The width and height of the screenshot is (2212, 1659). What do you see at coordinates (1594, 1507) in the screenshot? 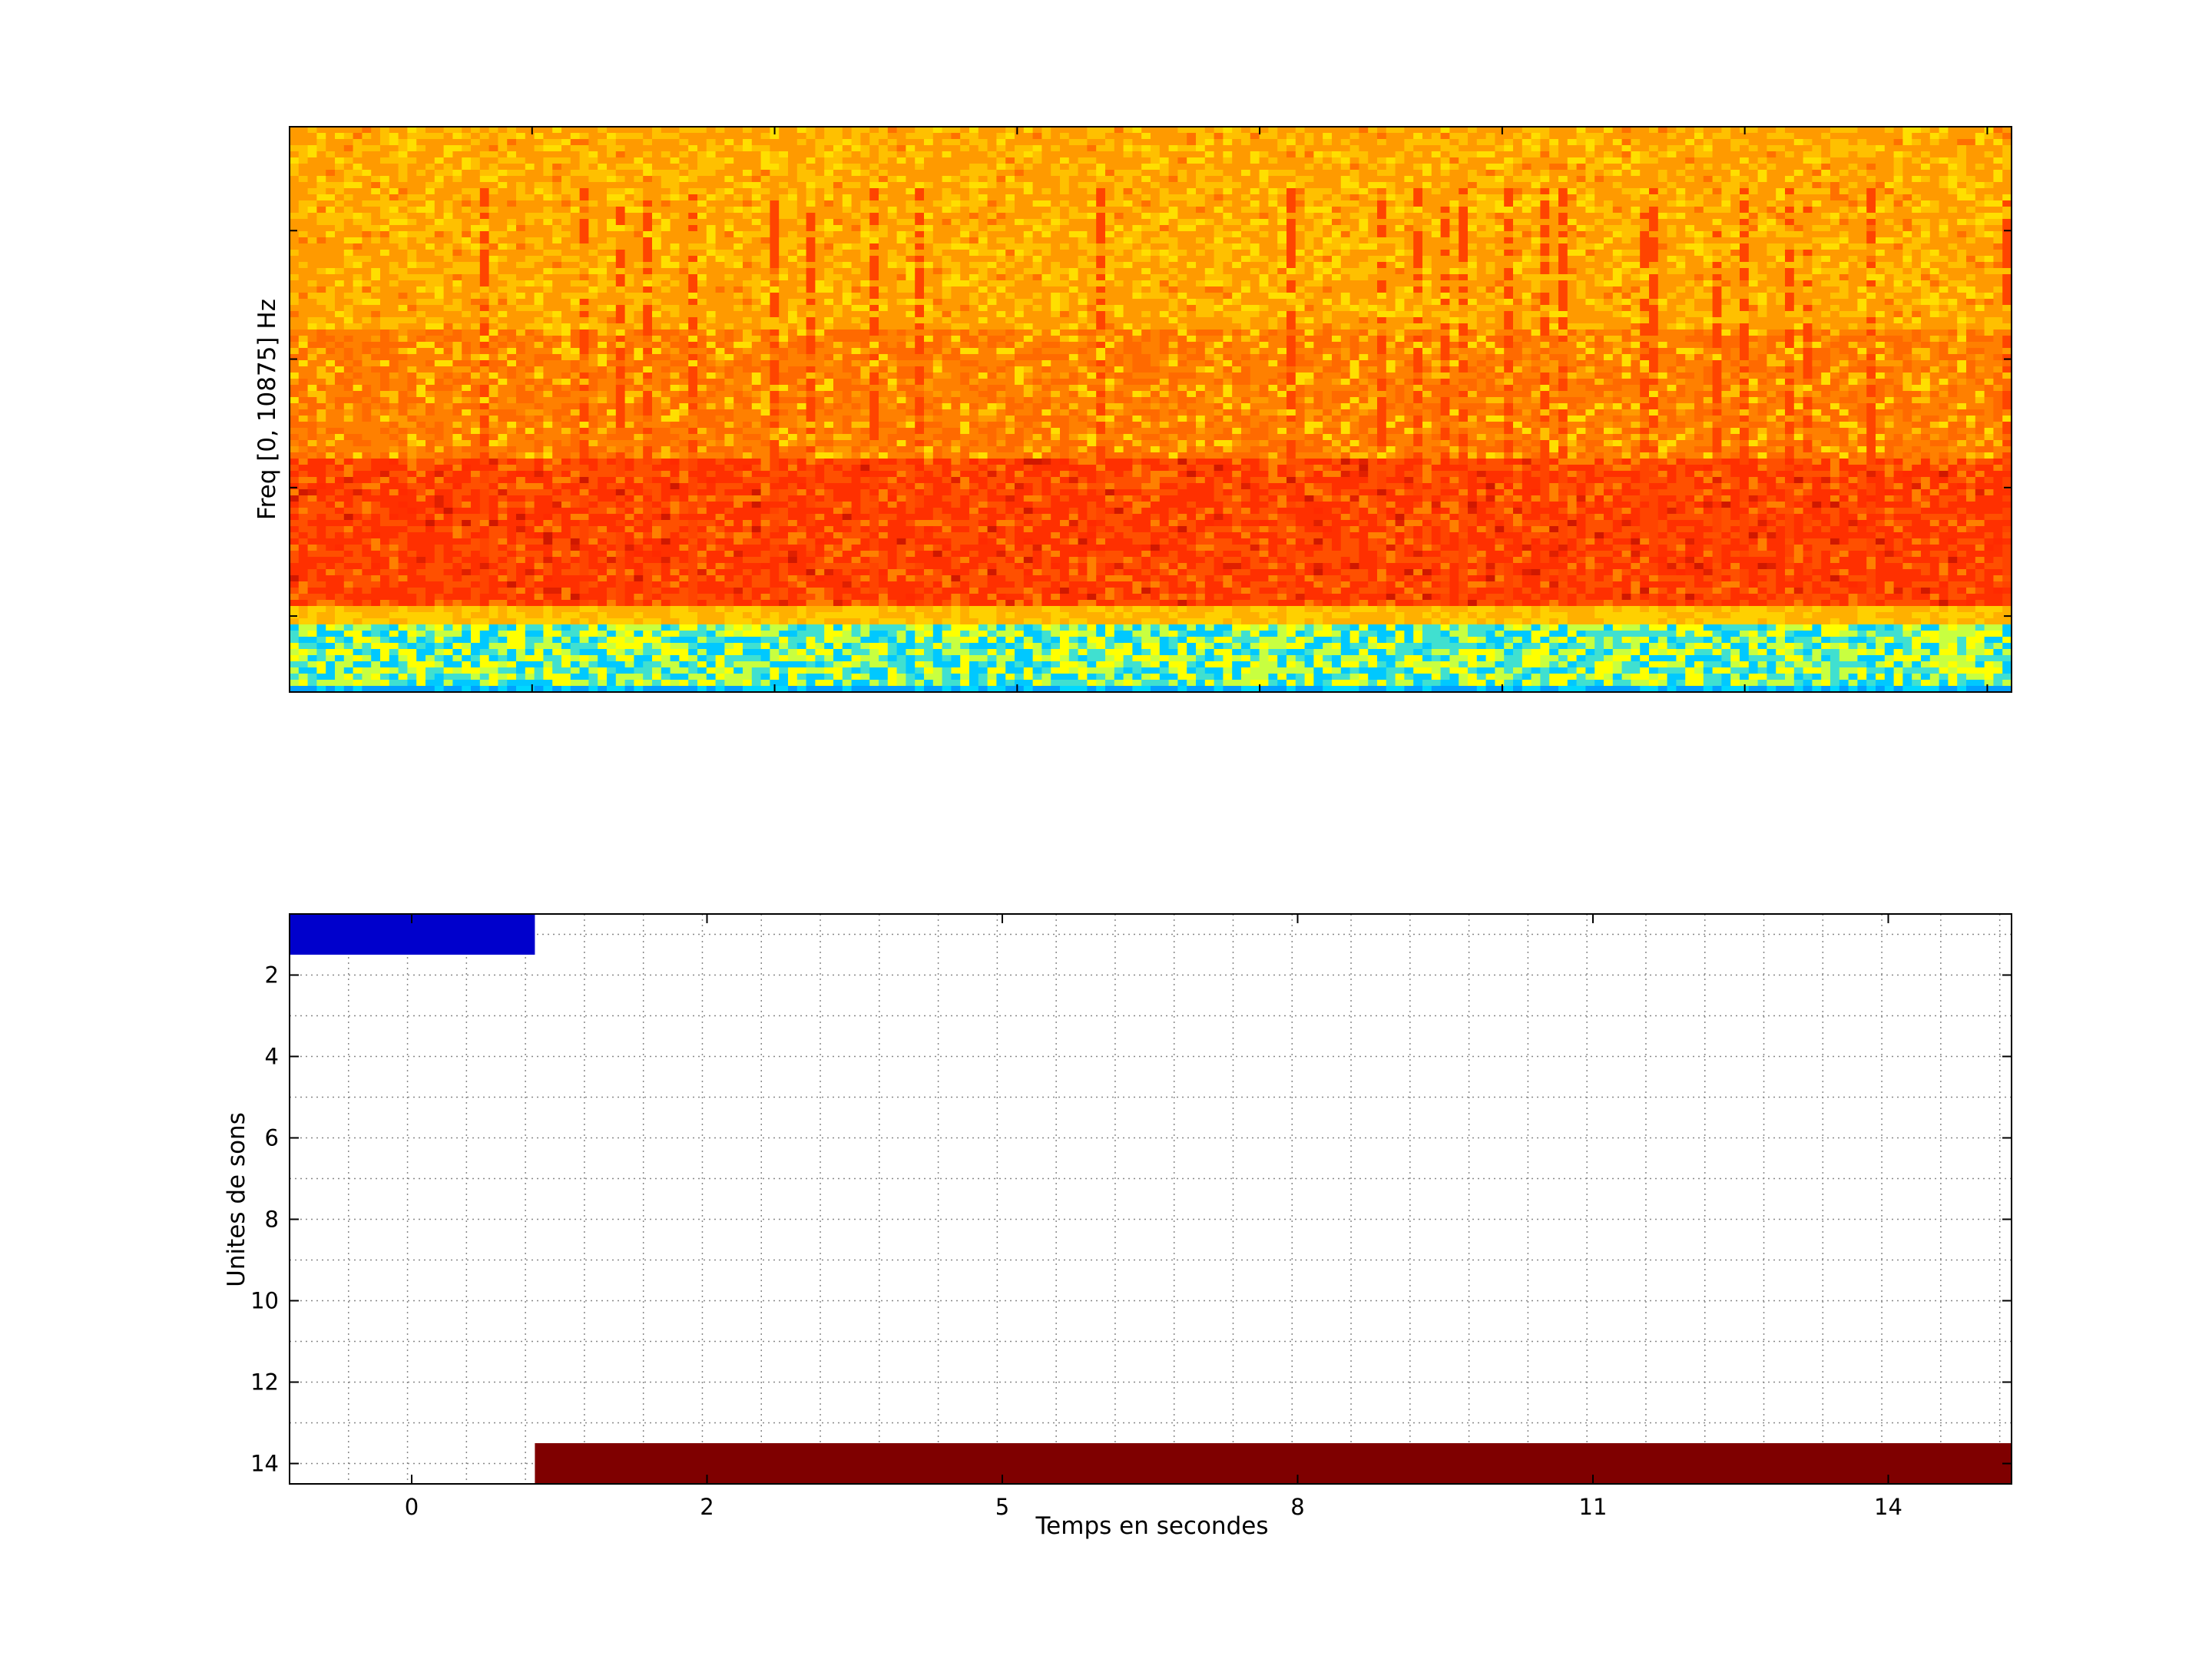
I see `x-tick-label: 11` at bounding box center [1594, 1507].